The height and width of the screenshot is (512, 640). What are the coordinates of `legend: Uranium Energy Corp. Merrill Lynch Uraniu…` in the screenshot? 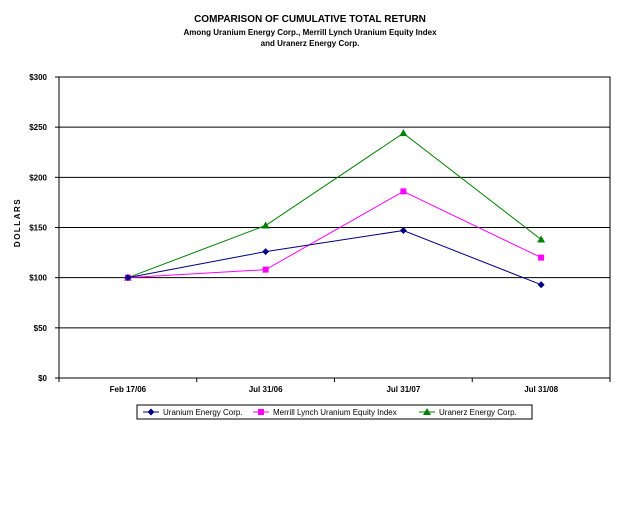 It's located at (334, 412).